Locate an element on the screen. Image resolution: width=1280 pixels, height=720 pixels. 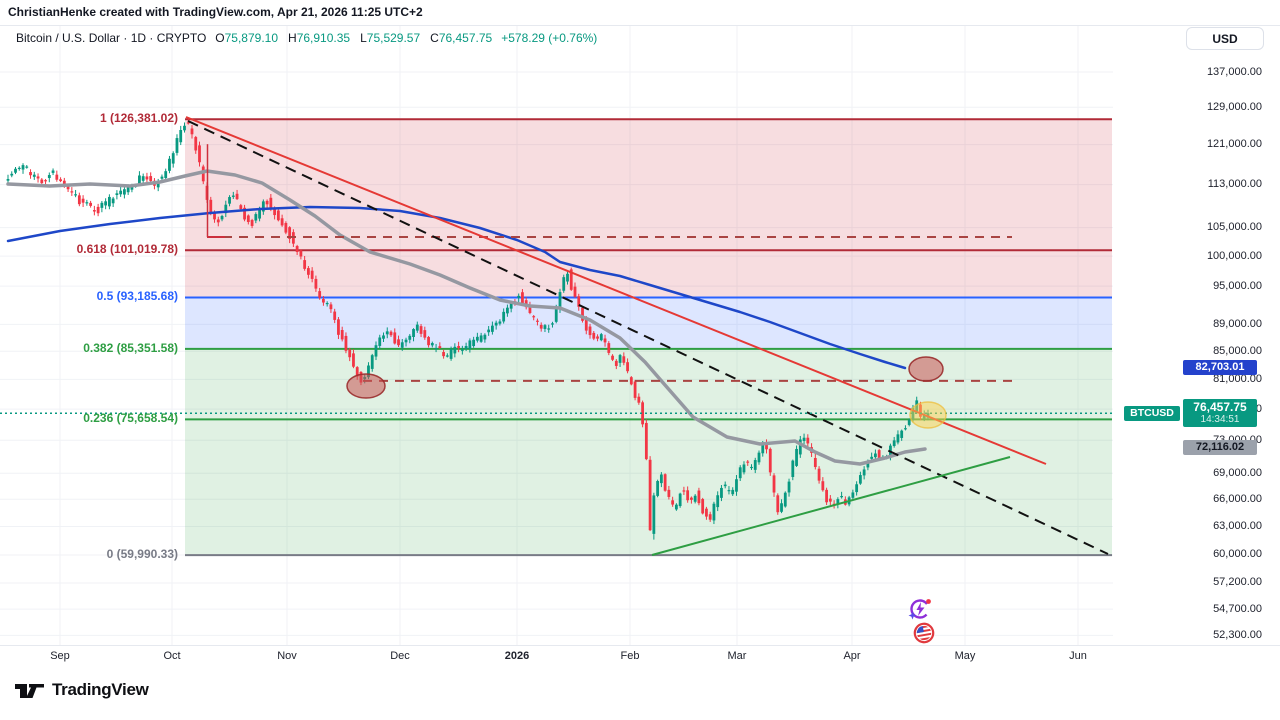
us-flag-event-icon is located at coordinates (925, 634).